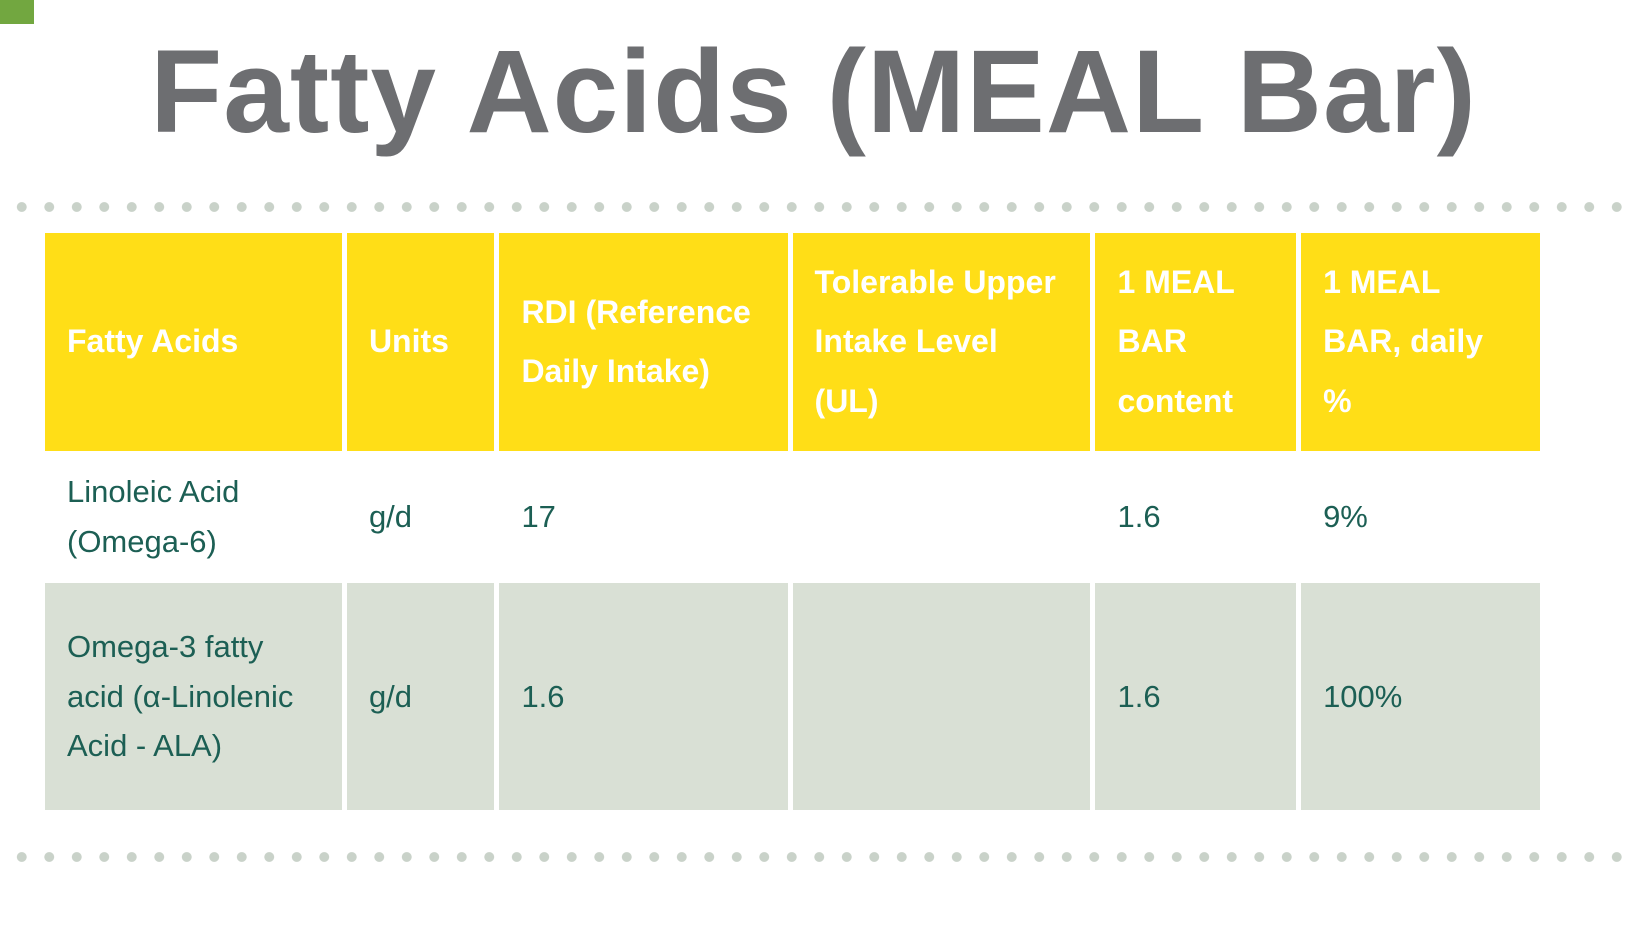 Image resolution: width=1627 pixels, height=932 pixels. Describe the element at coordinates (813, 92) in the screenshot. I see `page-title: Fatty Acids (MEAL Bar)` at that location.